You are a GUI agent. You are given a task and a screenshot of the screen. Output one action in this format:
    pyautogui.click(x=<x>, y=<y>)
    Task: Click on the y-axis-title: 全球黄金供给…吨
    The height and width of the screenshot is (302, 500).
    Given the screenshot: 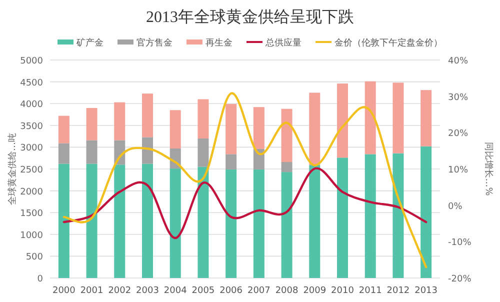 What is the action you would take?
    pyautogui.click(x=12, y=169)
    